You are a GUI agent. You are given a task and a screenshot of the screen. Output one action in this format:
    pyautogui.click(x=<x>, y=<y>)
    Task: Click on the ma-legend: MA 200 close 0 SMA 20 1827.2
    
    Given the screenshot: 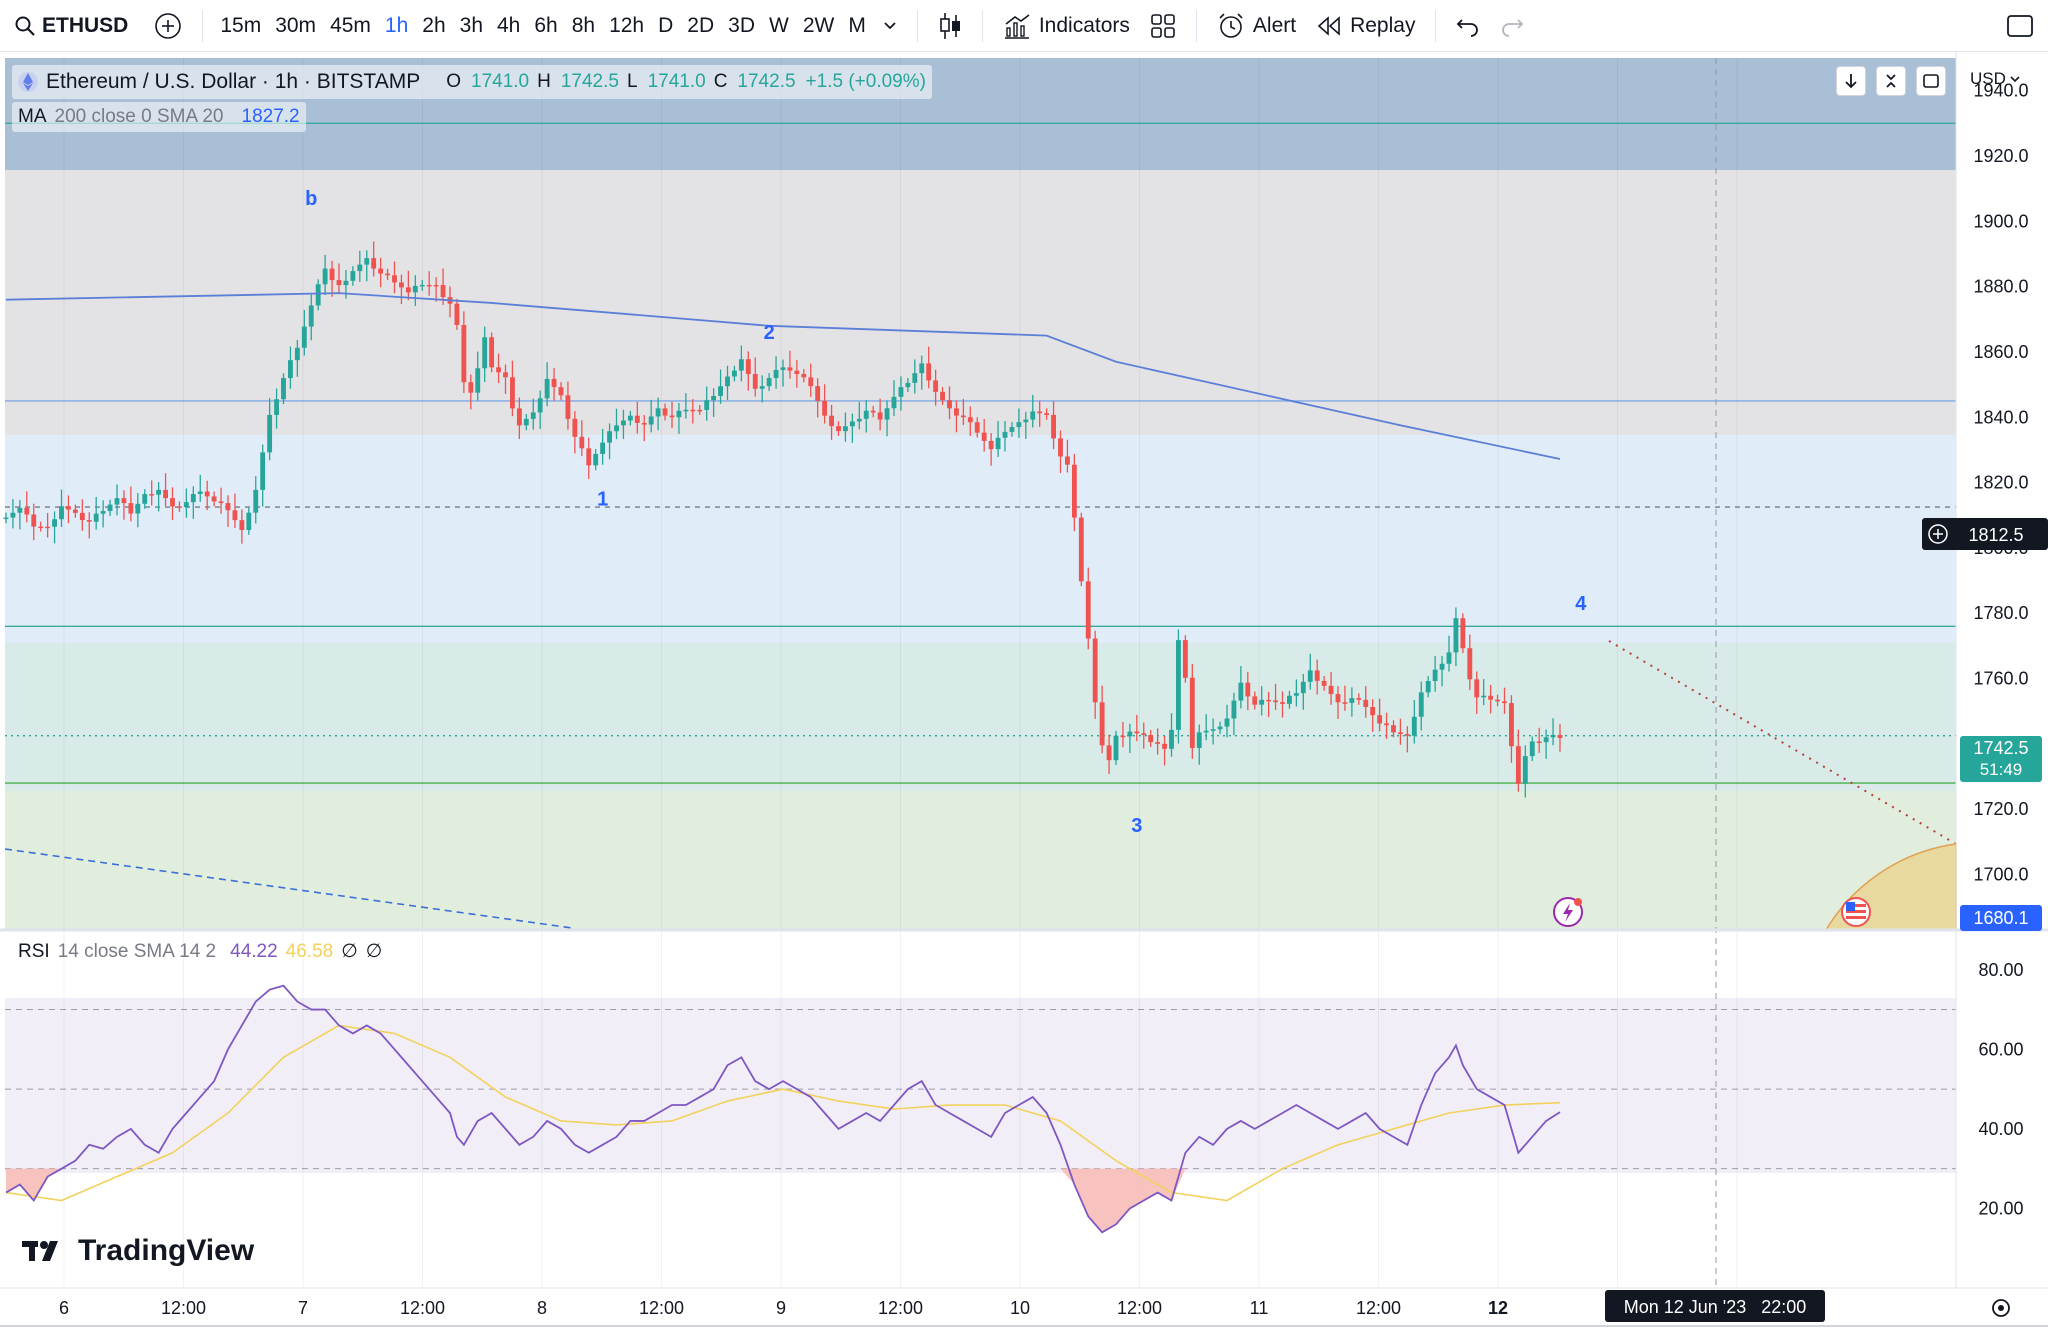 What is the action you would take?
    pyautogui.click(x=159, y=117)
    